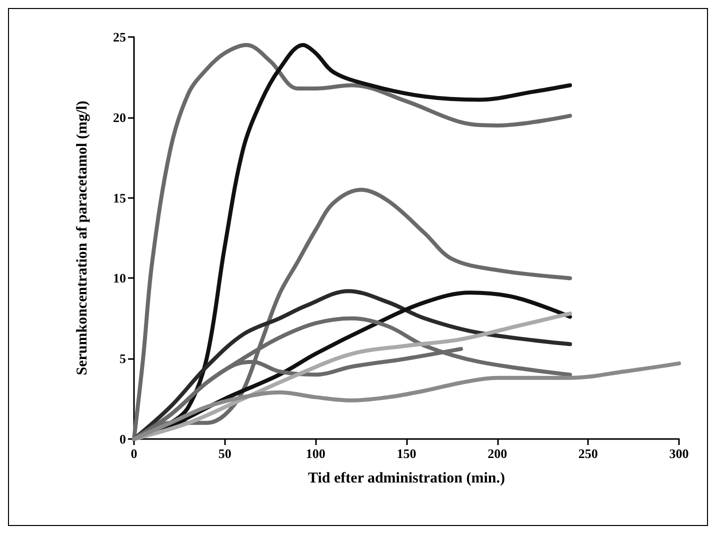 The width and height of the screenshot is (716, 534). I want to click on y-axis-title: Serumkoncentration af paracetamol (mg/l), so click(82, 238).